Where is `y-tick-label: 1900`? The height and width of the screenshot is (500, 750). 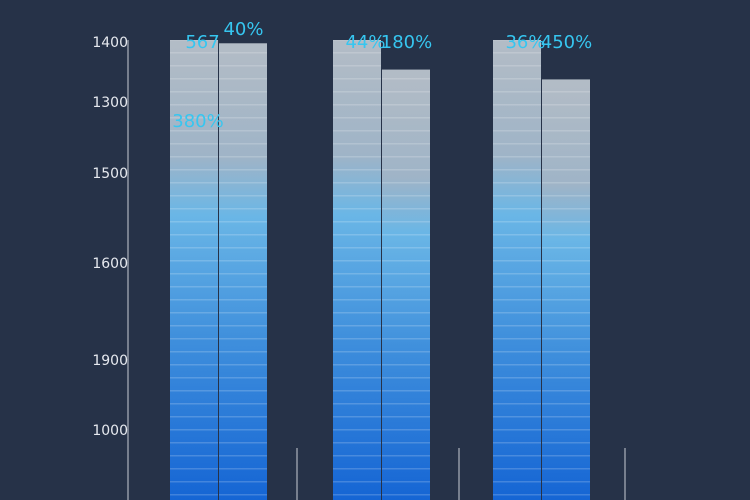 y-tick-label: 1900 is located at coordinates (110, 361).